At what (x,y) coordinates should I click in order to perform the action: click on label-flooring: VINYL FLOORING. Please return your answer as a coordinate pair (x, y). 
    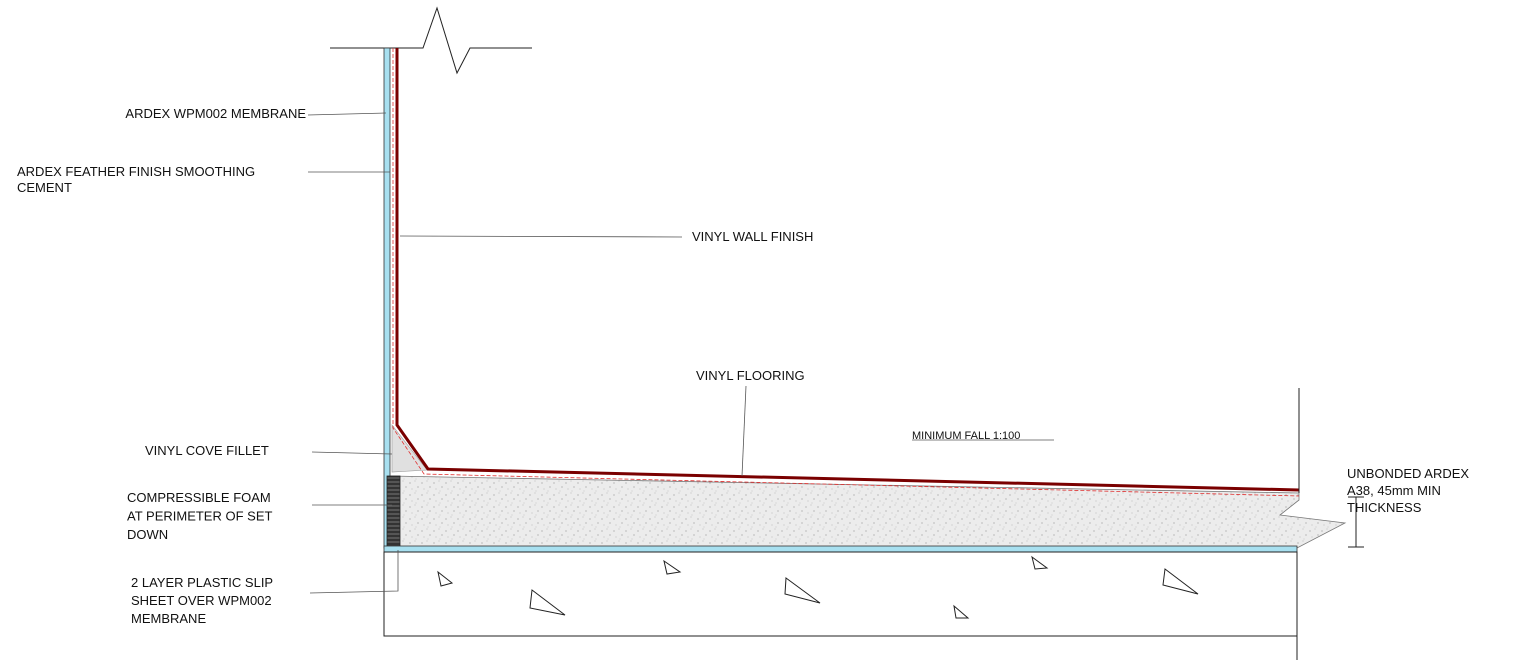
    Looking at the image, I should click on (750, 375).